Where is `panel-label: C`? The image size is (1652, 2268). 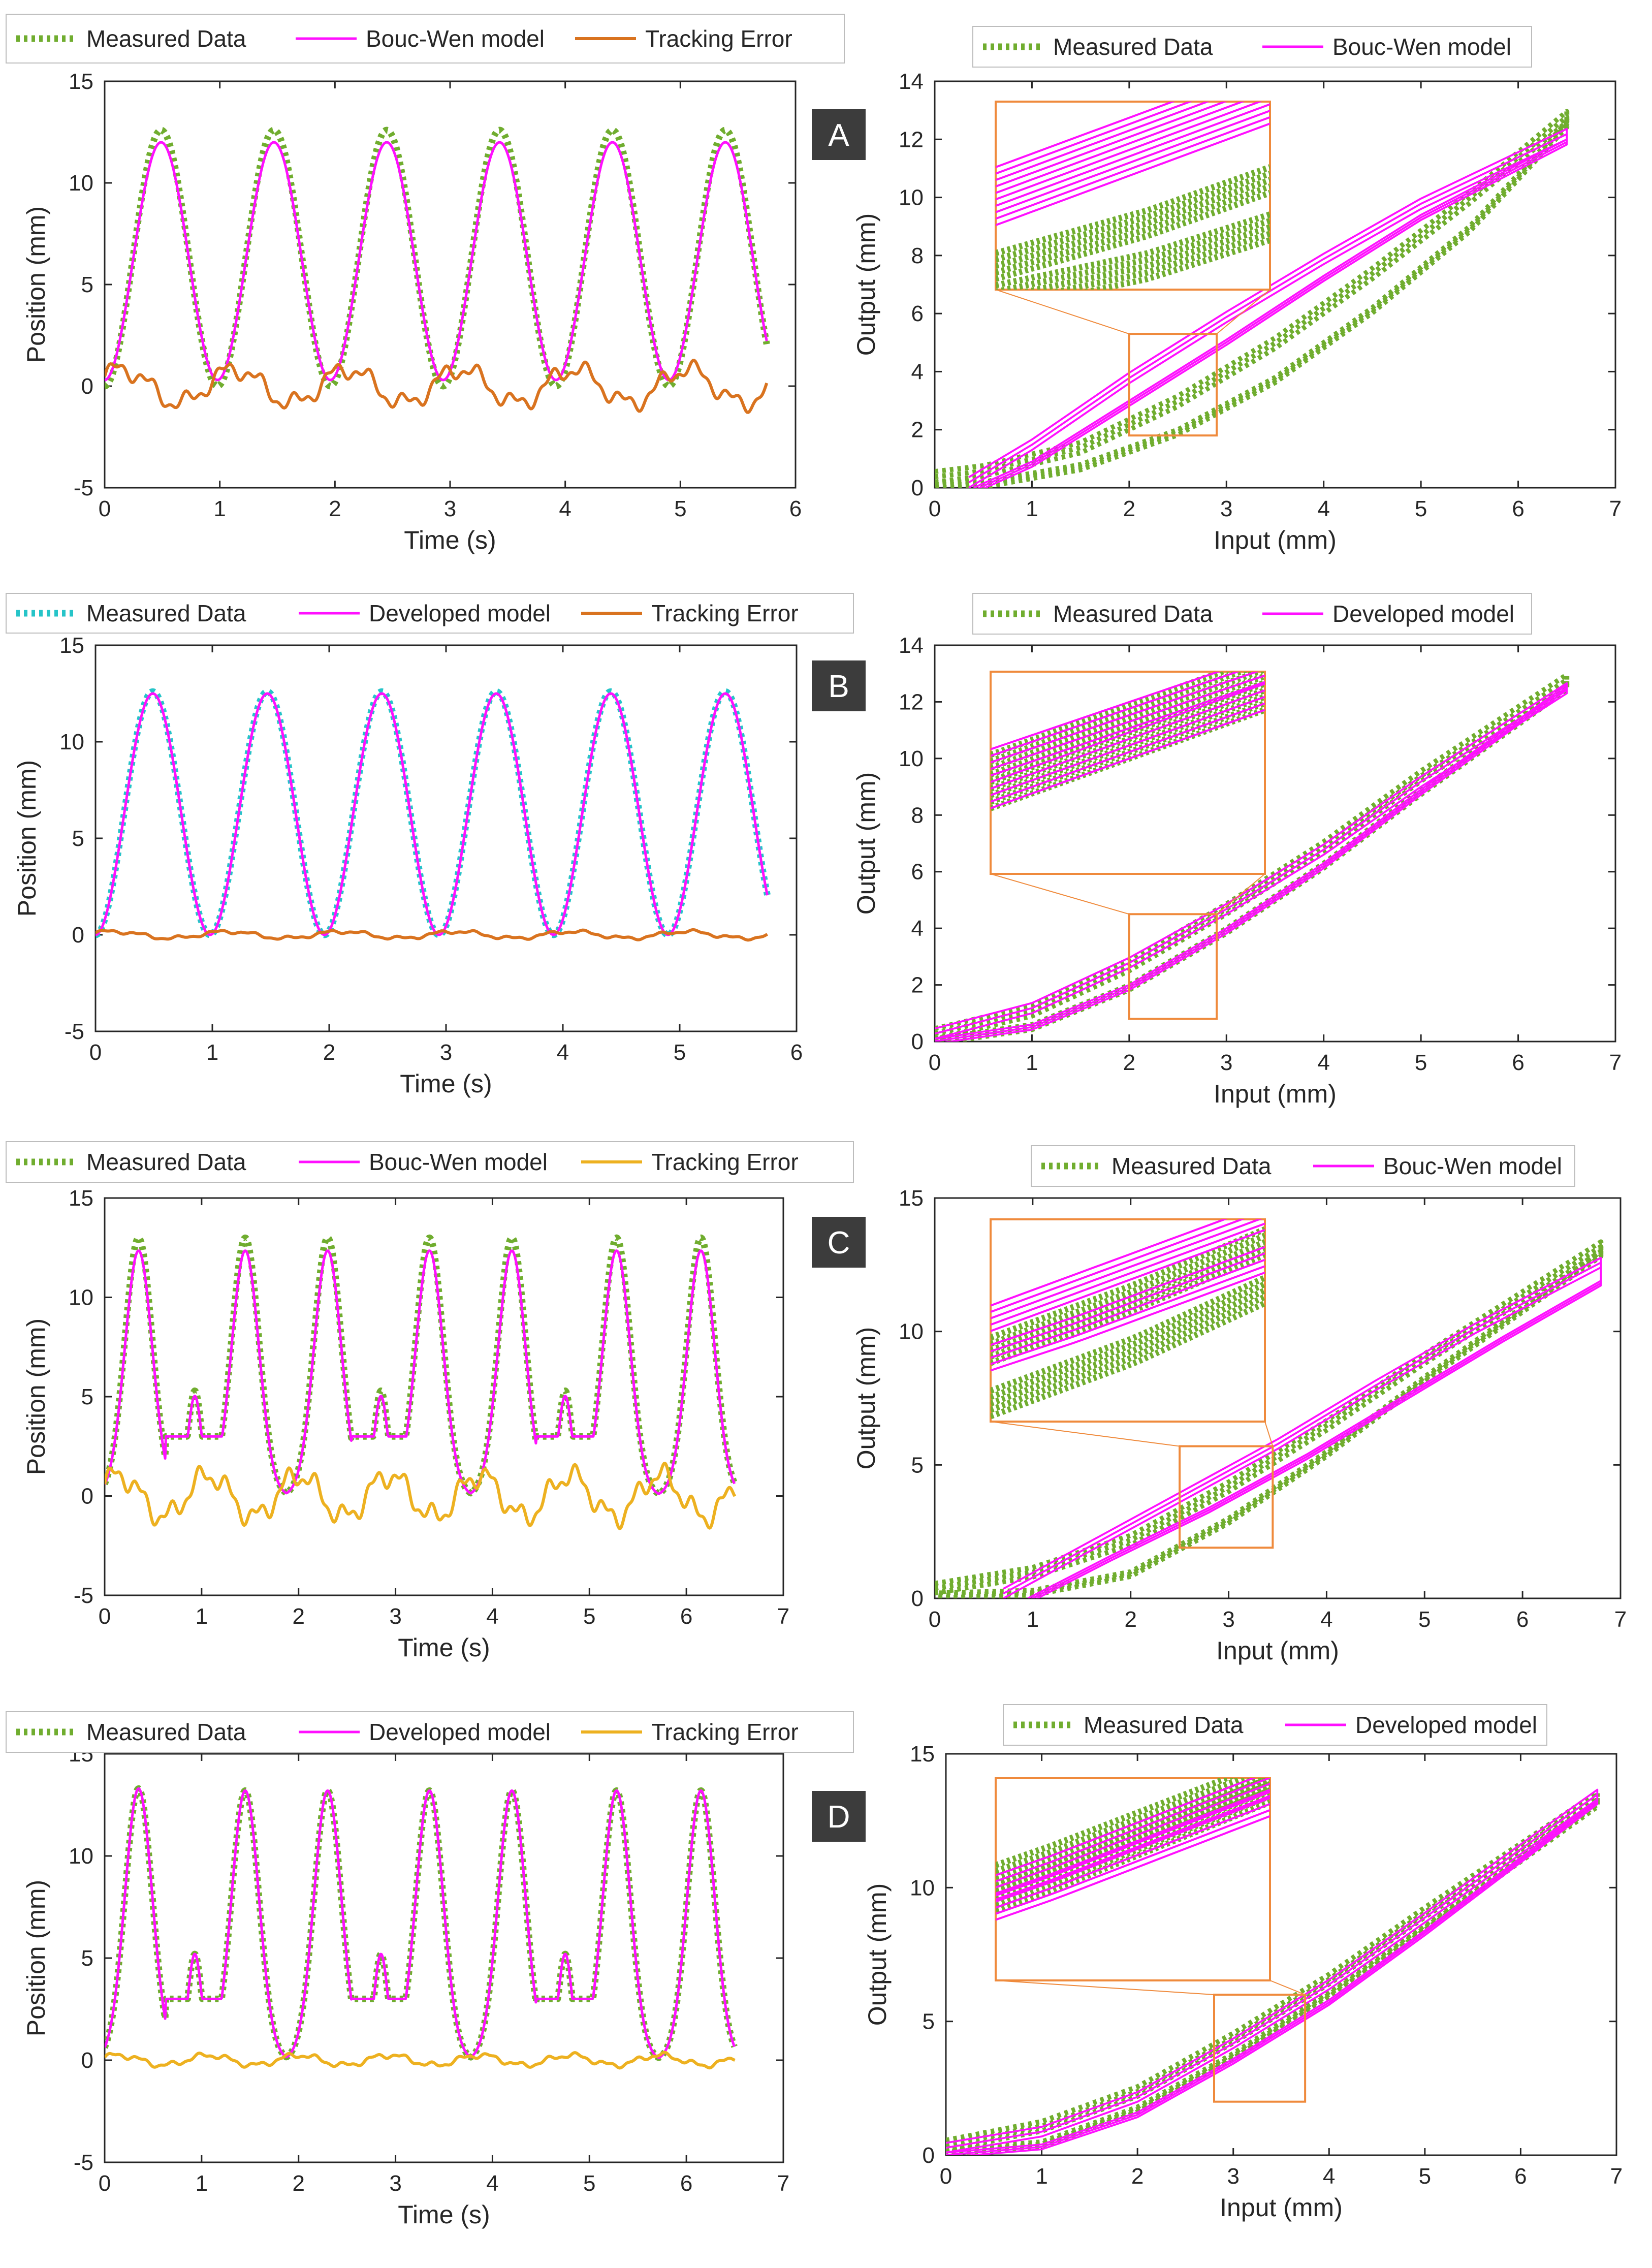 panel-label: C is located at coordinates (839, 1243).